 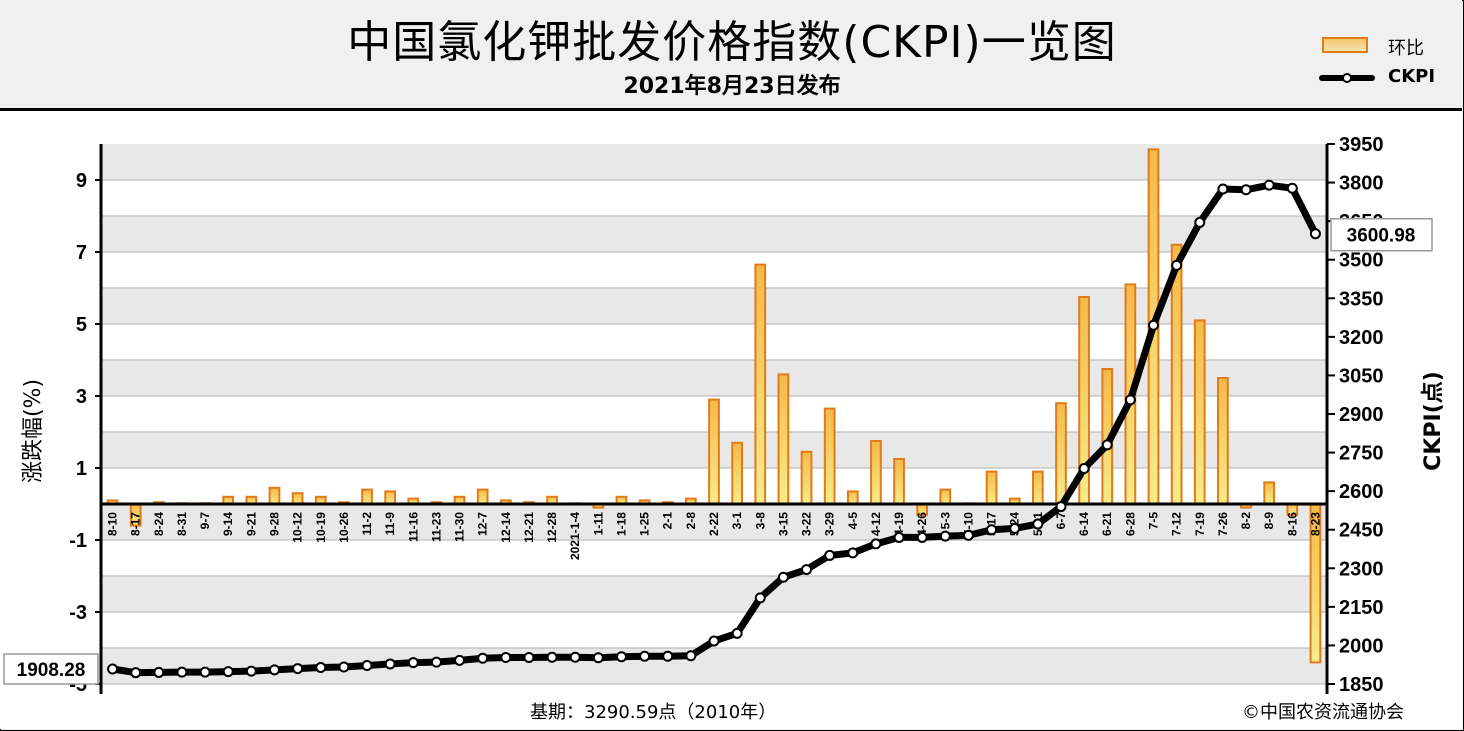 What do you see at coordinates (1361, 338) in the screenshot?
I see `right-tick-label: 3200` at bounding box center [1361, 338].